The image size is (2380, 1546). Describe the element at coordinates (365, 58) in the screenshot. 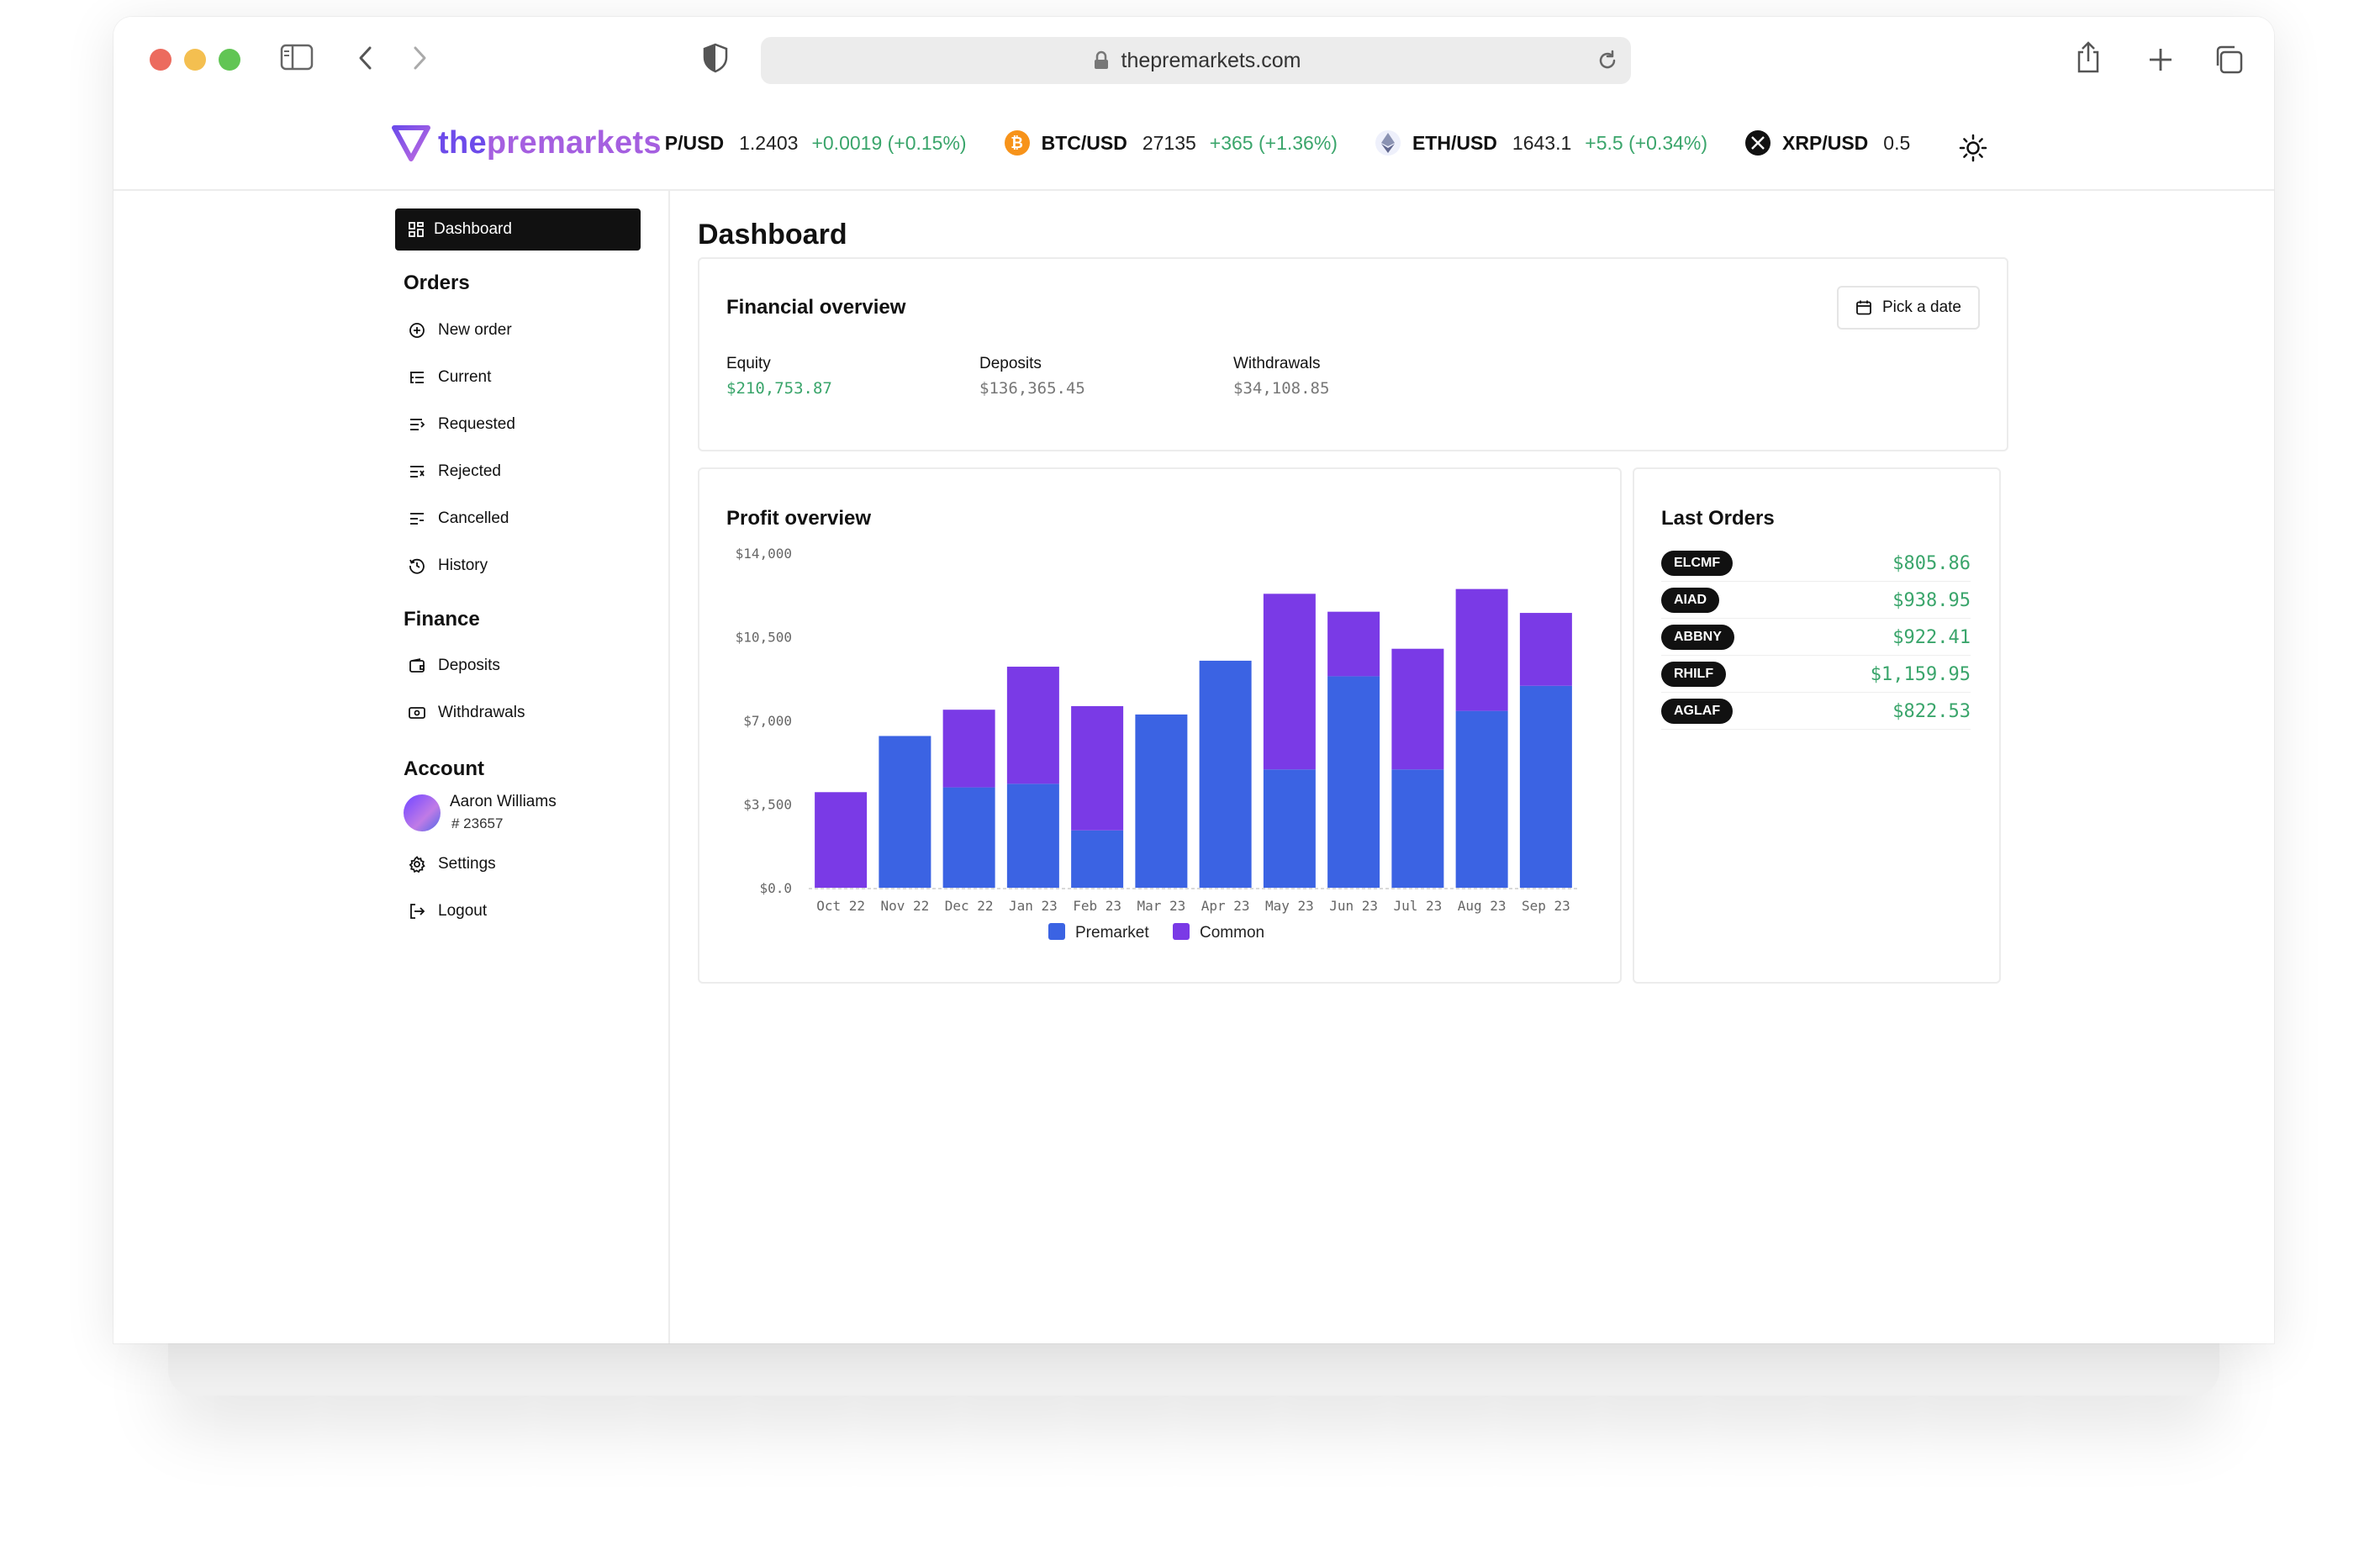

I see `back-icon` at that location.